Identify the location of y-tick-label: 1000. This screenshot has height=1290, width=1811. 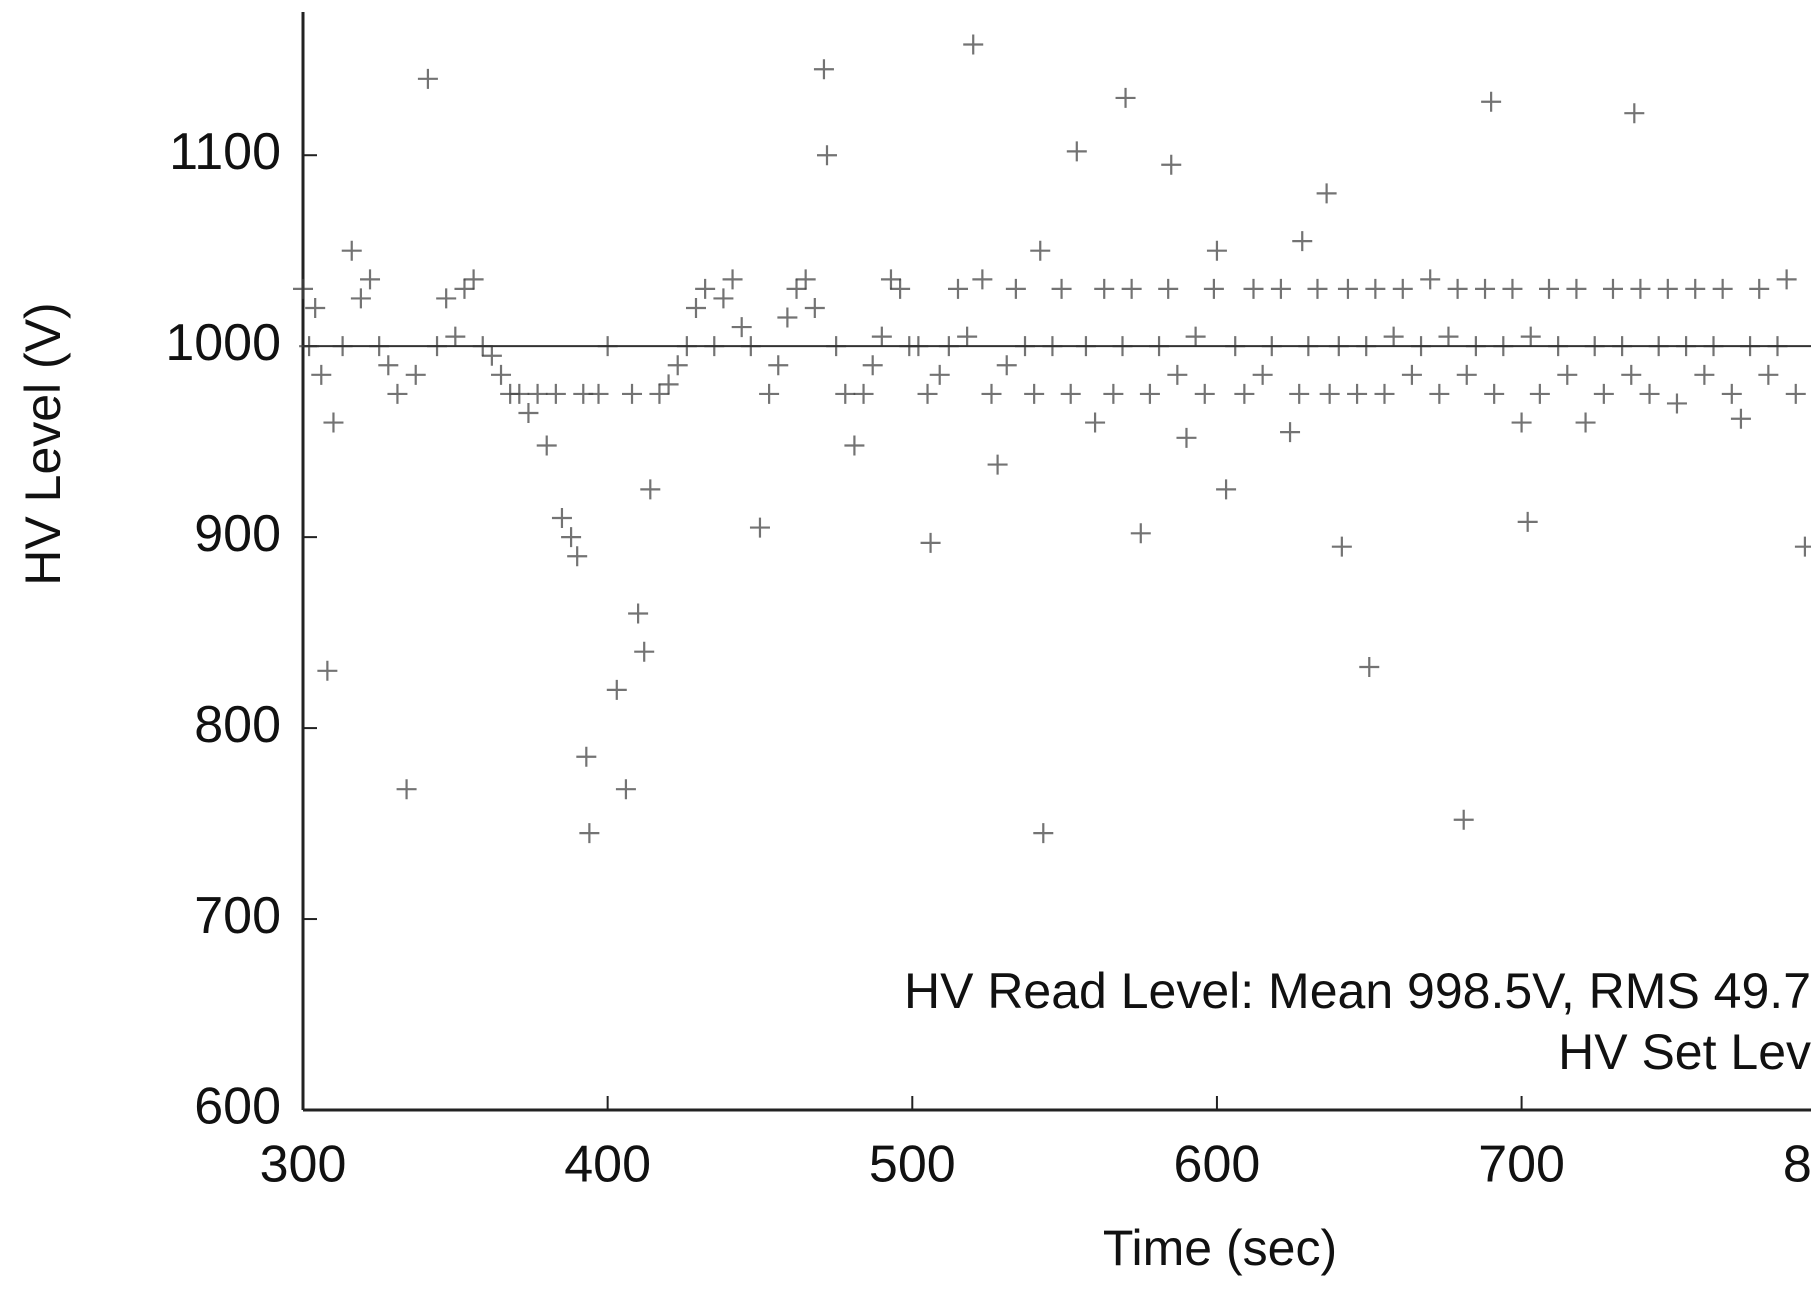
(223, 343).